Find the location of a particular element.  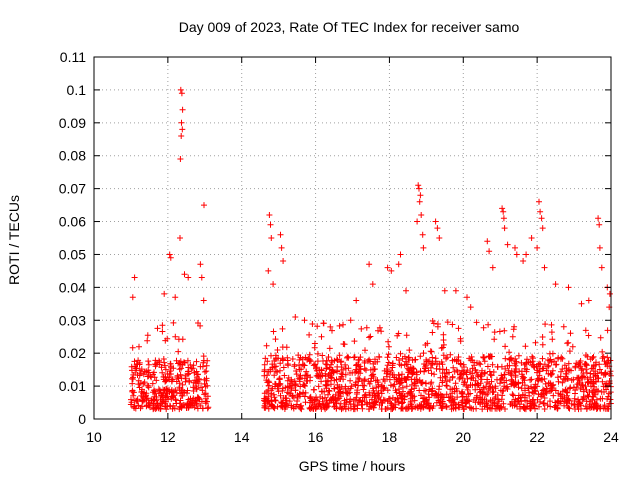

y-tick-label: 0.08 is located at coordinates (72, 156).